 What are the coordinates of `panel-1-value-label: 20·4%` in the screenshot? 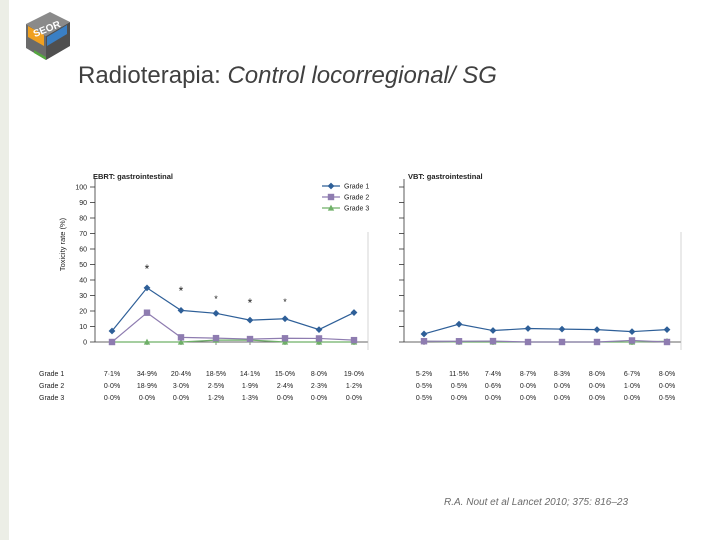 It's located at (181, 374).